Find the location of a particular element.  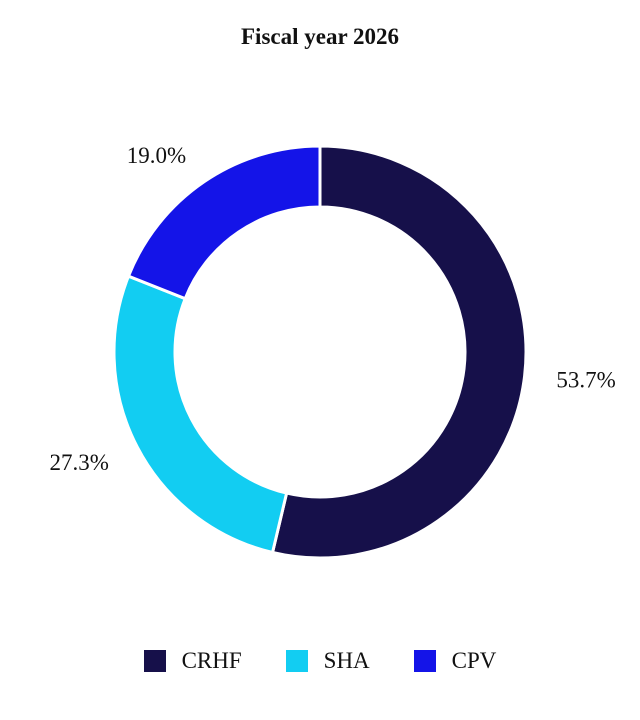

legend-item-crhf: CRHF is located at coordinates (192, 661).